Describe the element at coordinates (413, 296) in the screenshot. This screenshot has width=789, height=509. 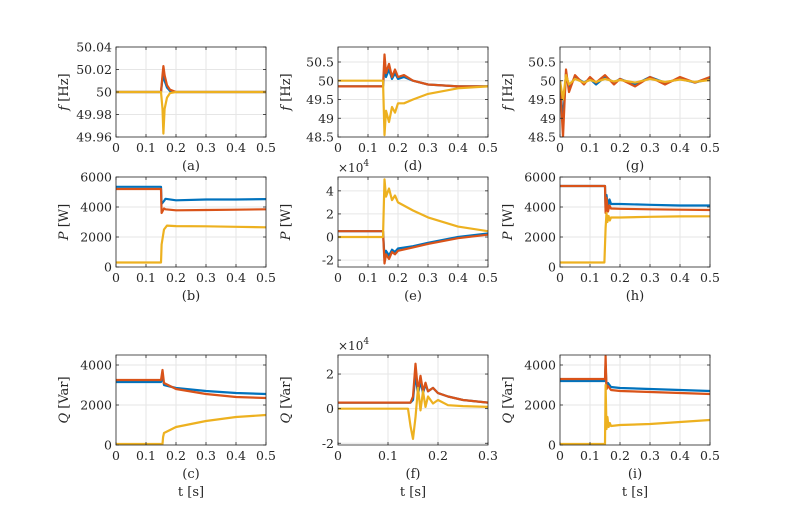
I see `subplot-label: (e)` at that location.